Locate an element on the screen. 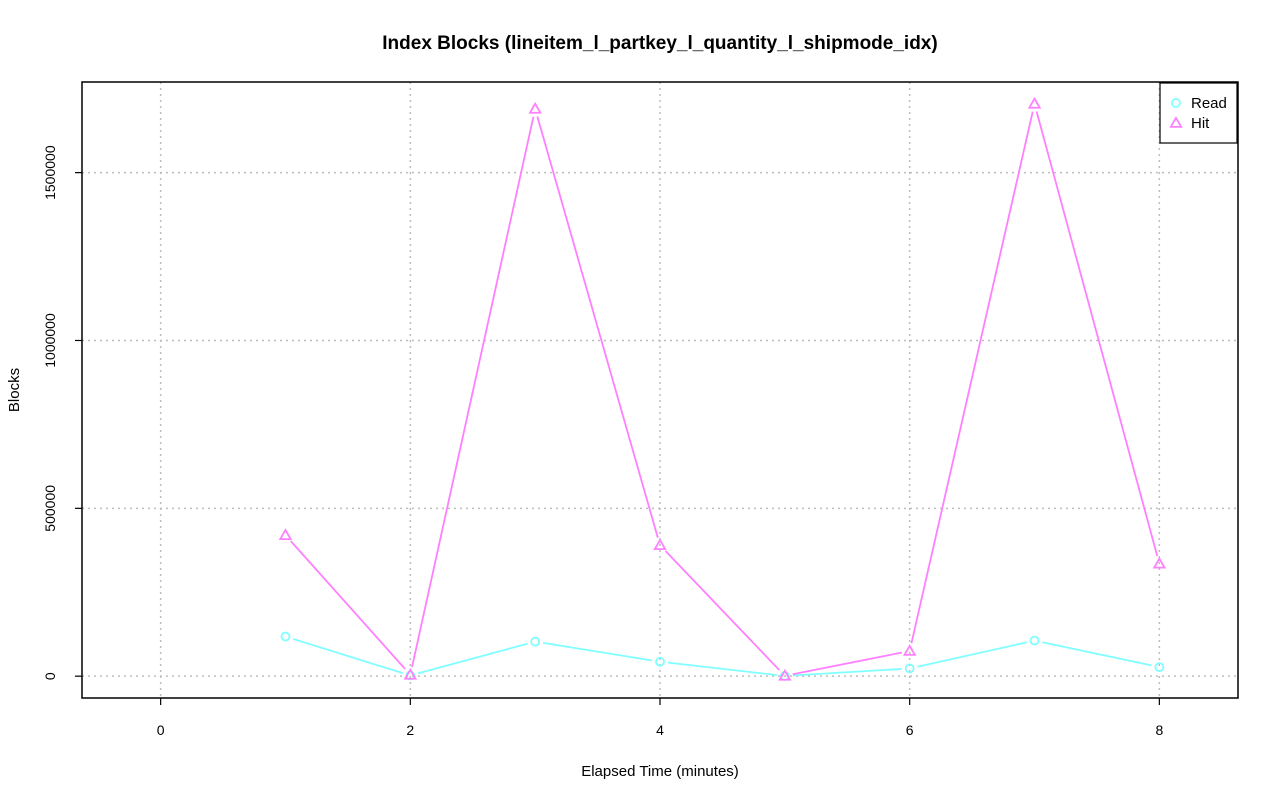  legend-marker-hit is located at coordinates (1176, 121).